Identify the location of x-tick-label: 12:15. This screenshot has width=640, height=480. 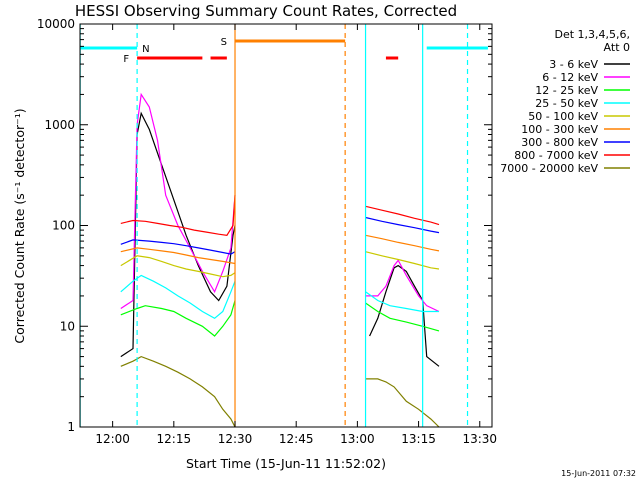
(174, 439).